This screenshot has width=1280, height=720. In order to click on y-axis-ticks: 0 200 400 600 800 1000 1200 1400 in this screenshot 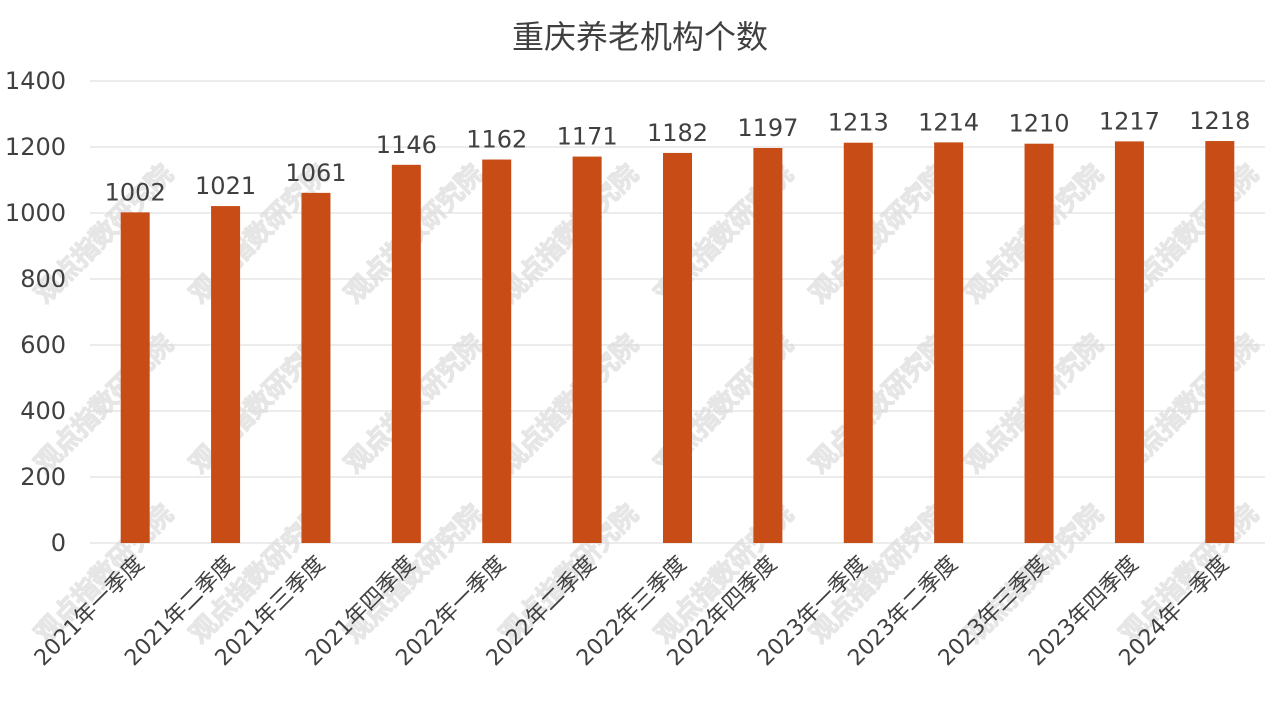, I will do `click(35, 312)`.